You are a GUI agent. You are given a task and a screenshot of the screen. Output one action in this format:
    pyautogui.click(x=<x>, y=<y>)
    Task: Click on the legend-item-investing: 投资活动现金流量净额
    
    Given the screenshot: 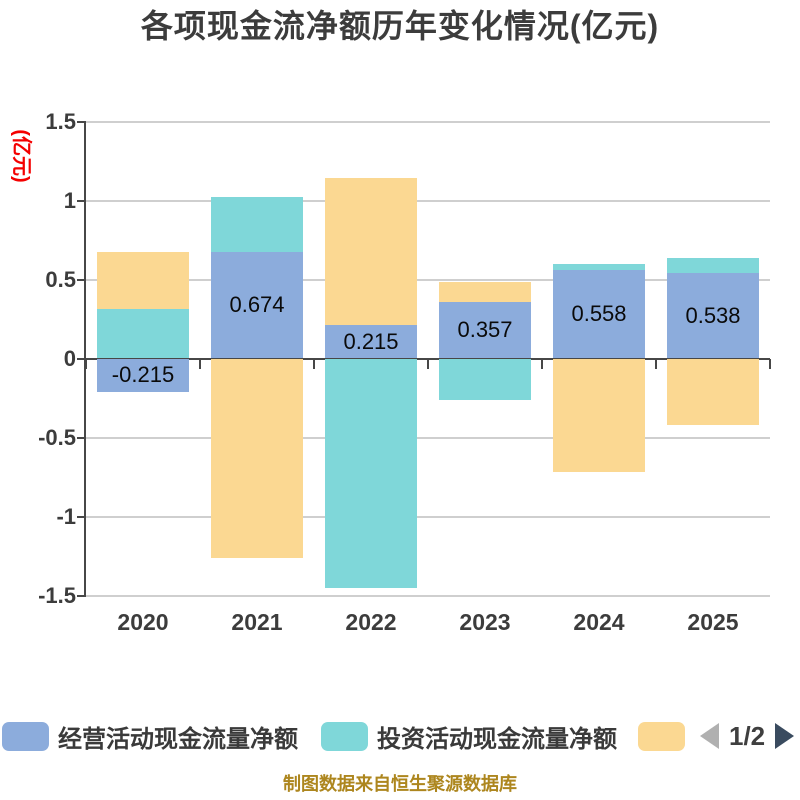 What is the action you would take?
    pyautogui.click(x=469, y=737)
    